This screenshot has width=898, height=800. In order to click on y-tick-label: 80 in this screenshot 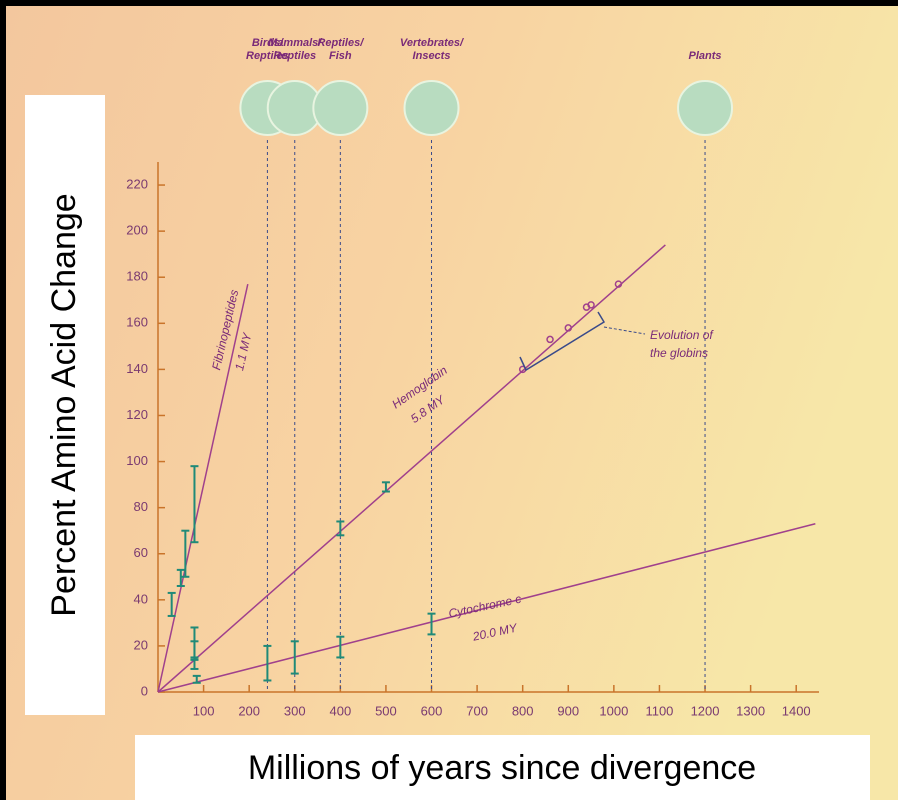, I will do `click(141, 506)`.